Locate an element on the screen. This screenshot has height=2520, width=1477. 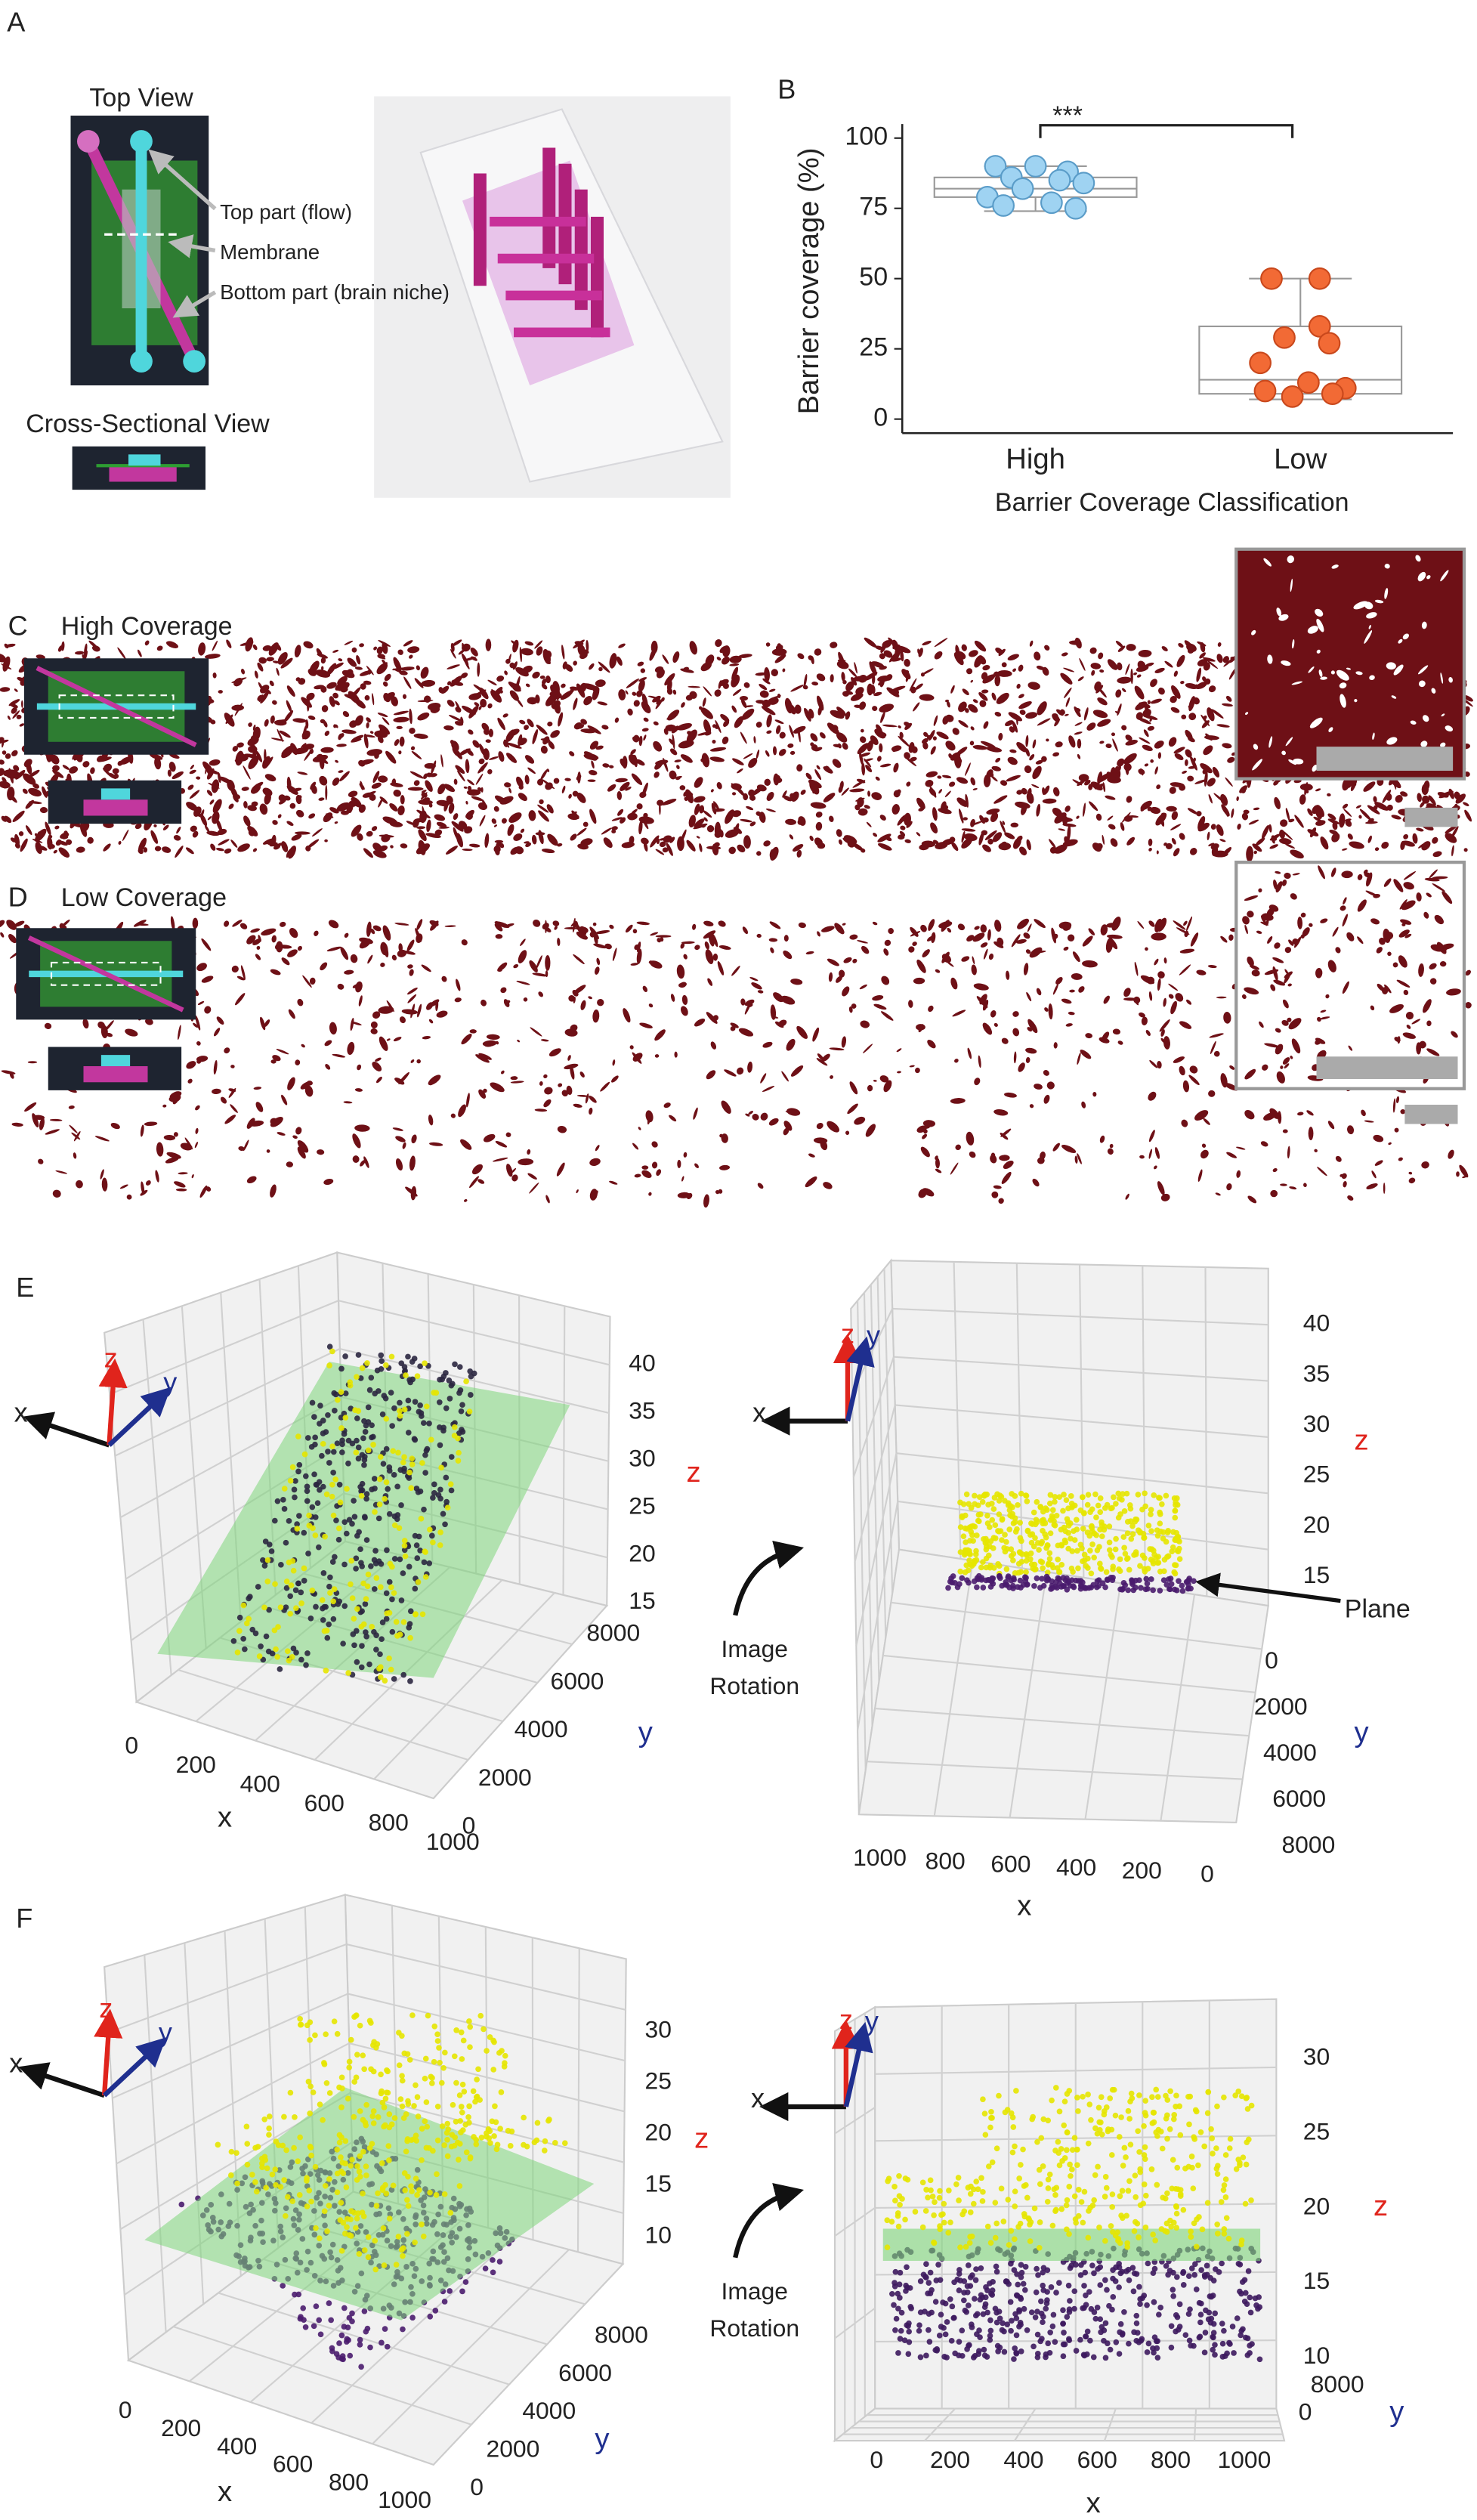
cross-section-bottom is located at coordinates (143, 473).